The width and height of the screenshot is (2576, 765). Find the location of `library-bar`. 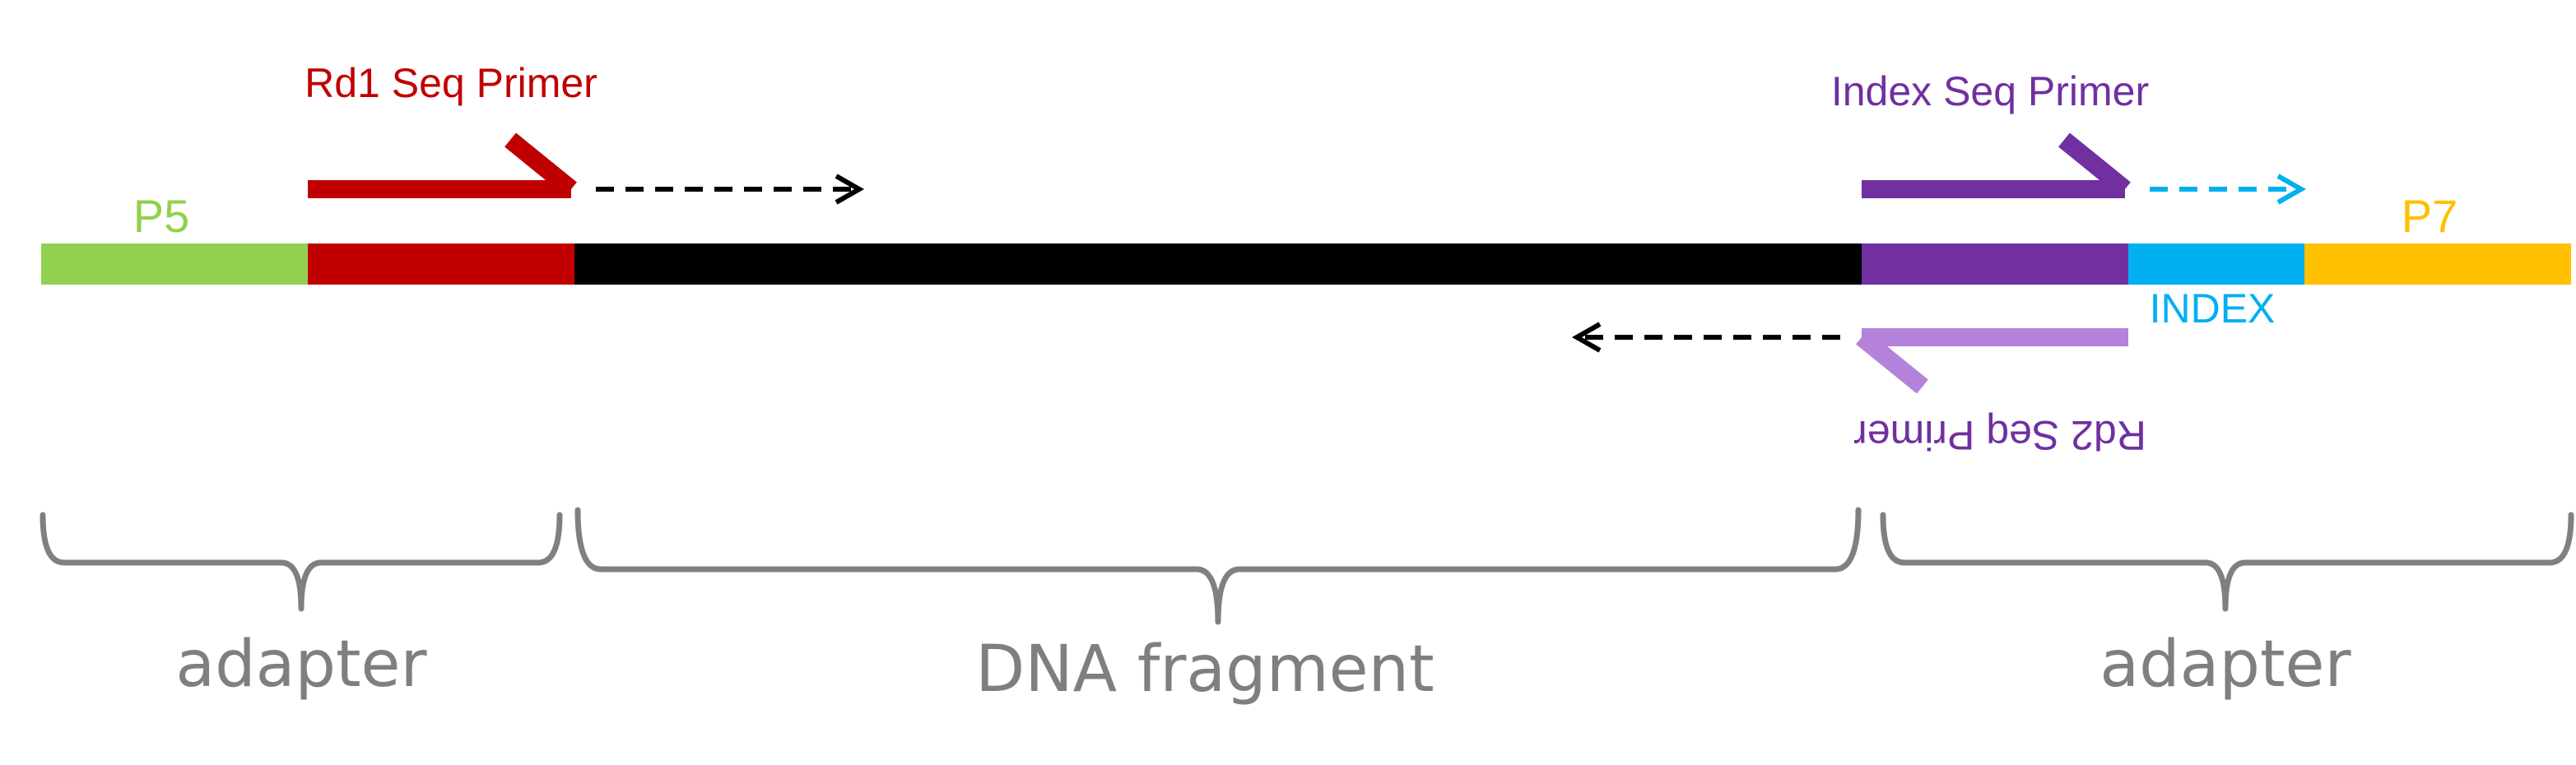

library-bar is located at coordinates (1306, 264).